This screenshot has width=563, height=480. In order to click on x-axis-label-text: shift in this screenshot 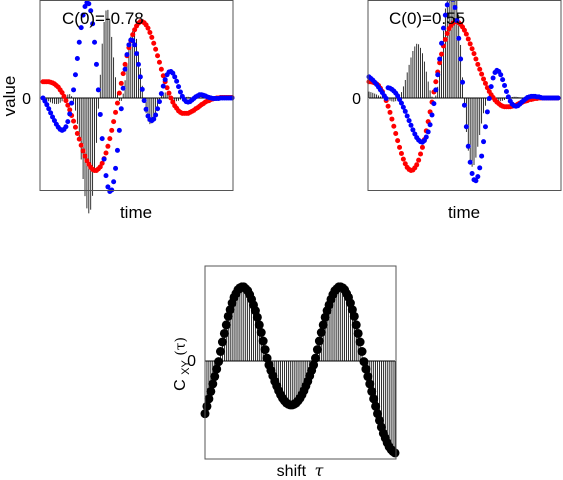, I will do `click(292, 471)`.